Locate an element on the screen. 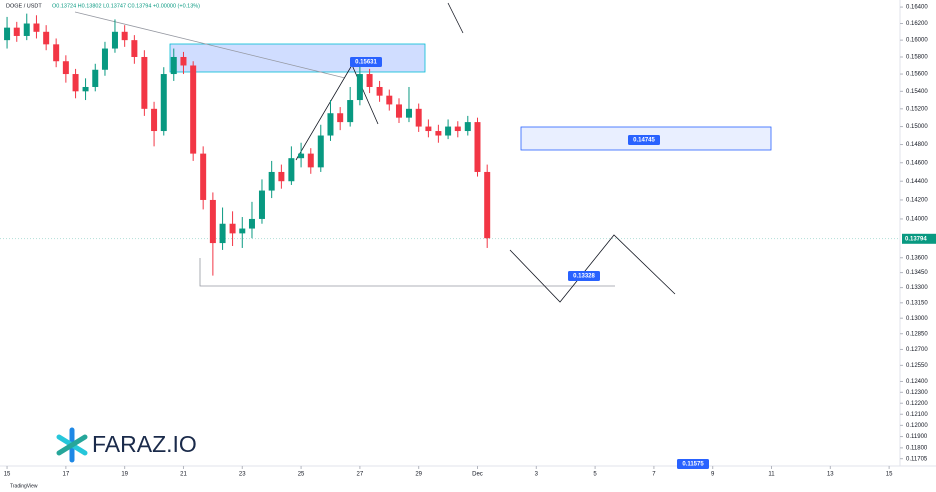 Image resolution: width=936 pixels, height=492 pixels. x-tick-label: 5 is located at coordinates (595, 475).